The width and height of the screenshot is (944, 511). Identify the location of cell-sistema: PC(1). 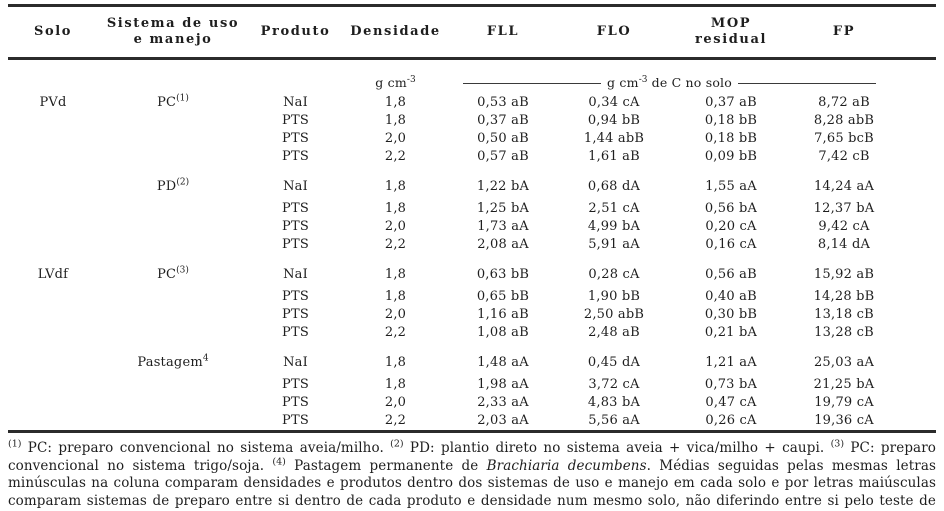
(173, 103).